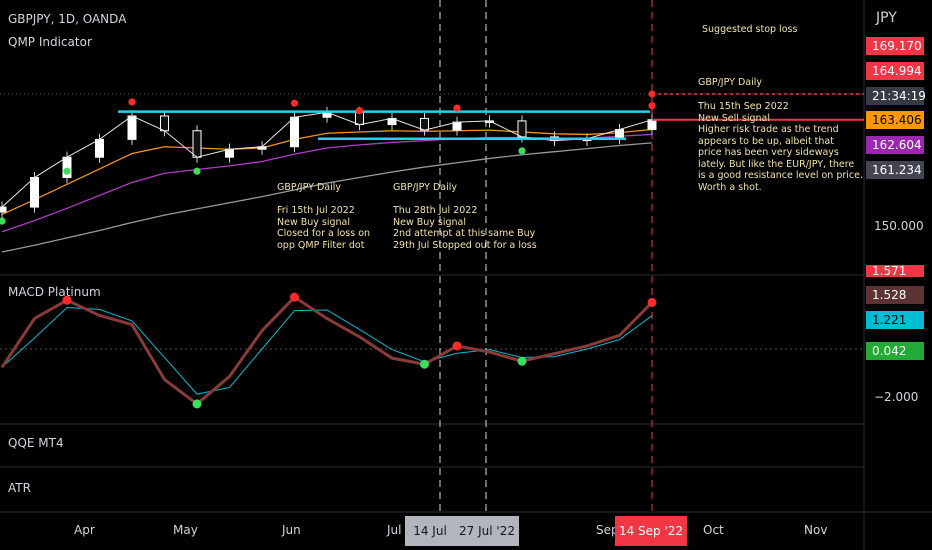  What do you see at coordinates (430, 531) in the screenshot?
I see `date-tag-14-jul: 14 Jul` at bounding box center [430, 531].